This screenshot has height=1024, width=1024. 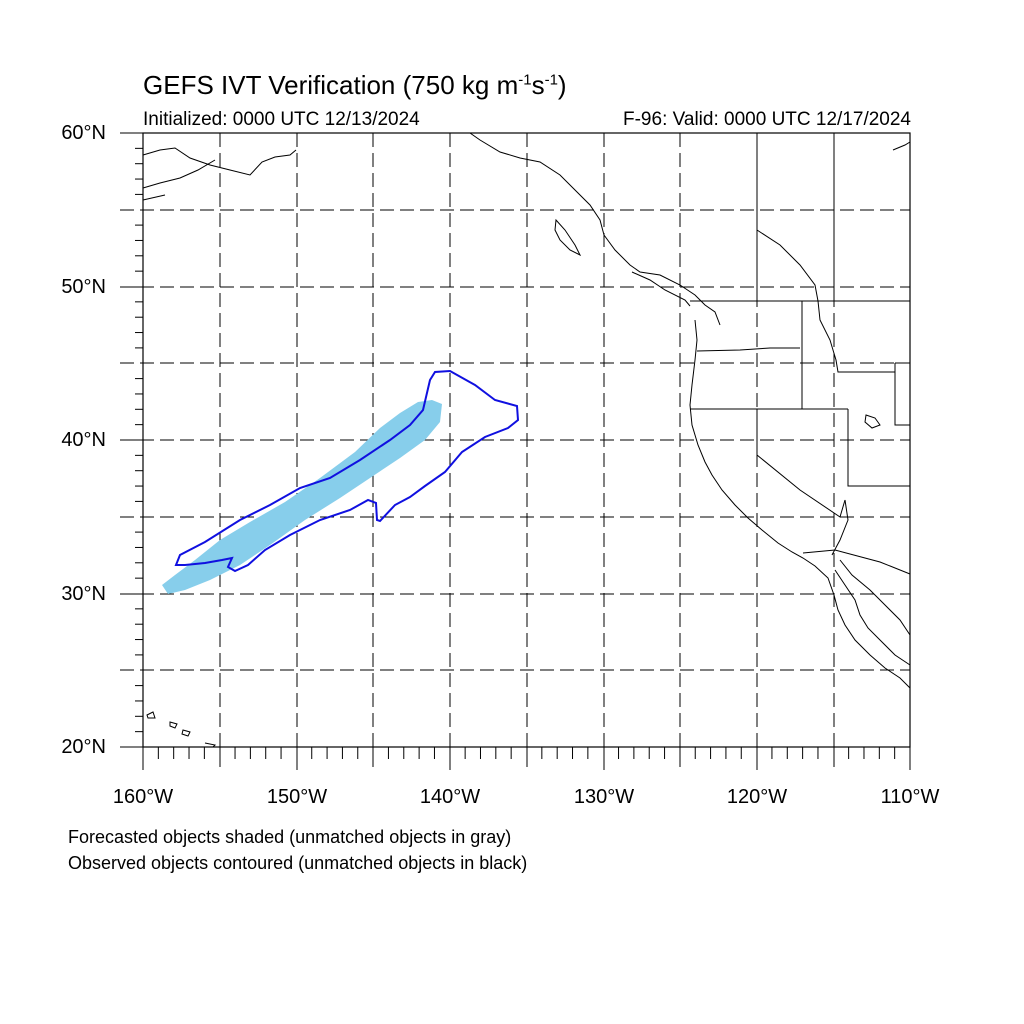 I want to click on forecast-object, so click(x=302, y=497).